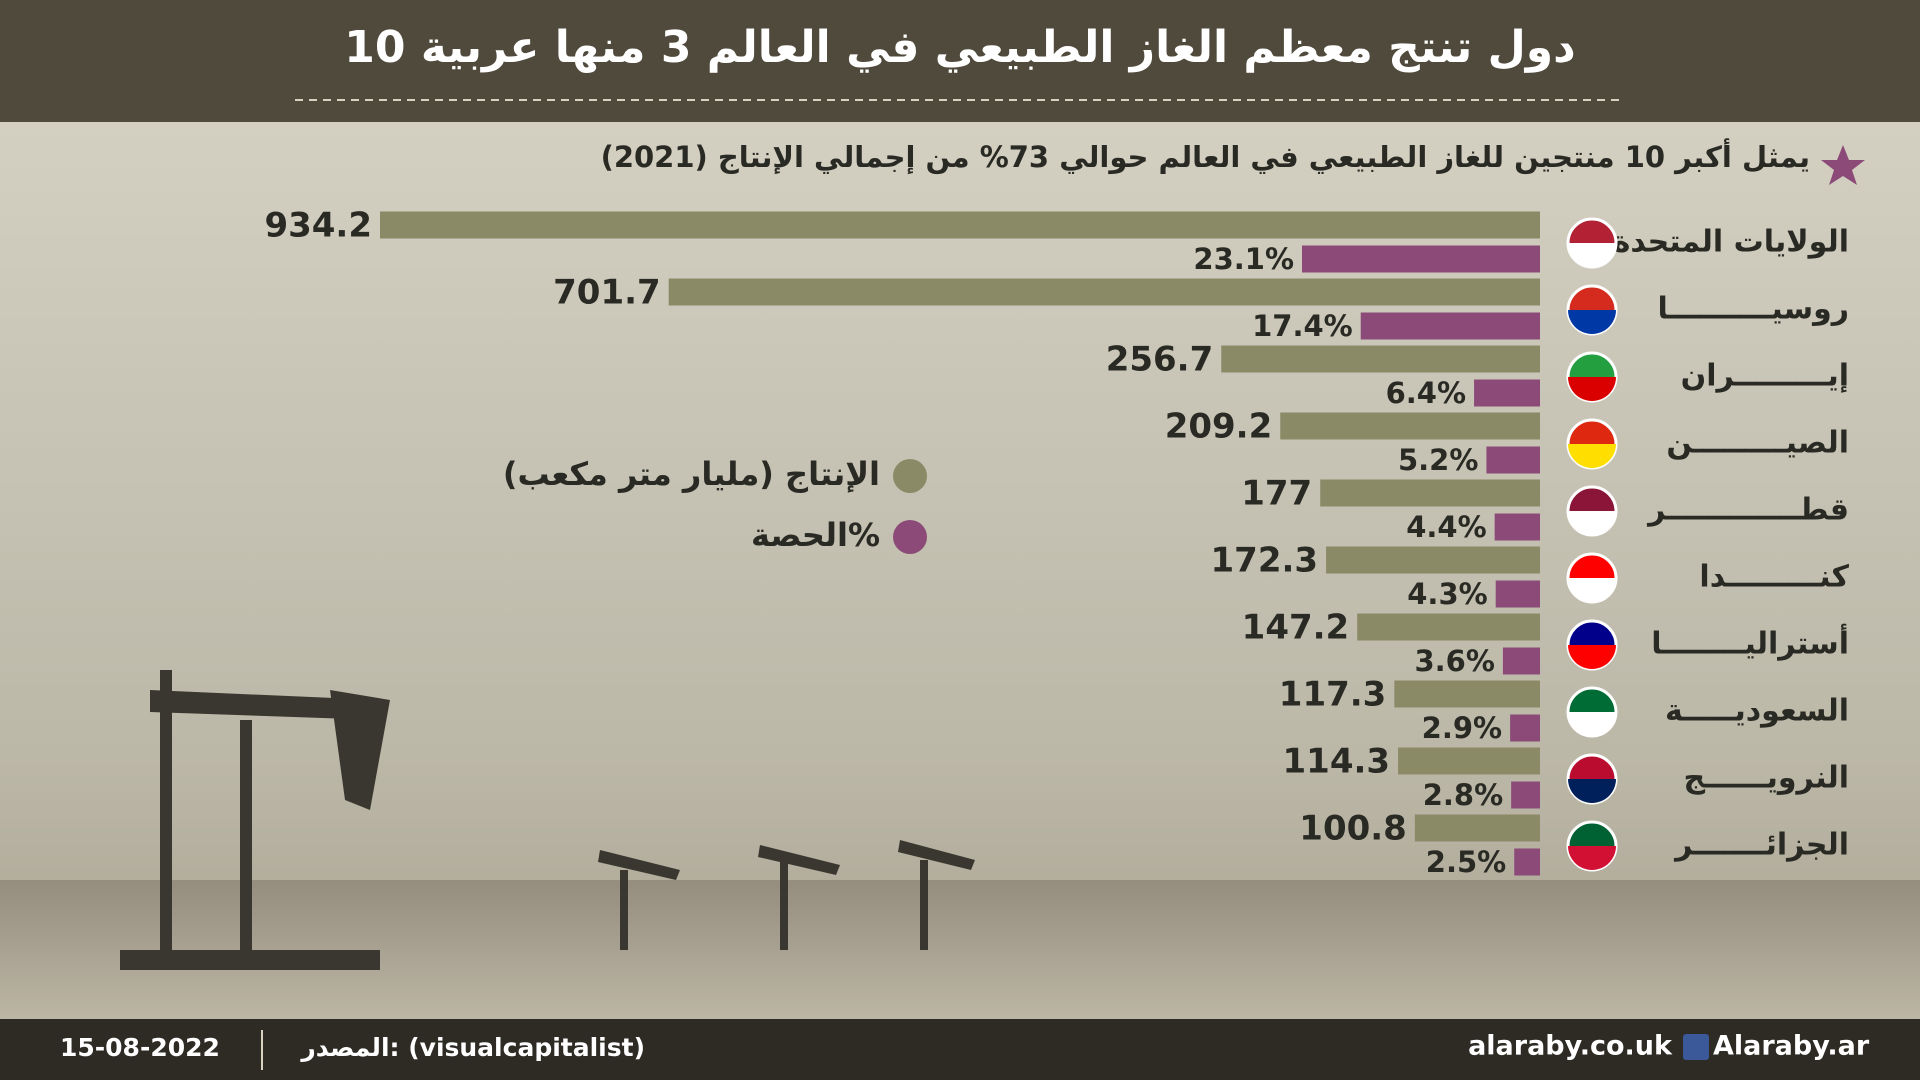 This screenshot has width=1920, height=1080. Describe the element at coordinates (1765, 376) in the screenshot. I see `country-label: إيـــــــــران` at that location.